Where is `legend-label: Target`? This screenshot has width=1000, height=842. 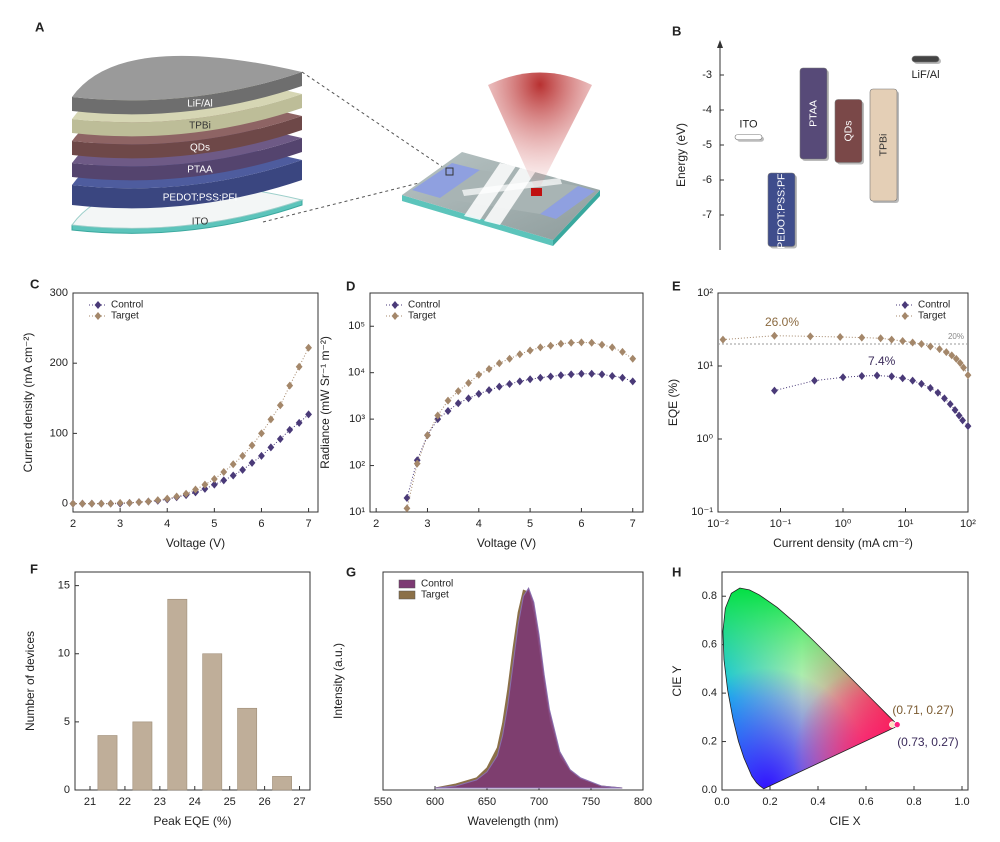
legend-label: Target is located at coordinates (422, 316).